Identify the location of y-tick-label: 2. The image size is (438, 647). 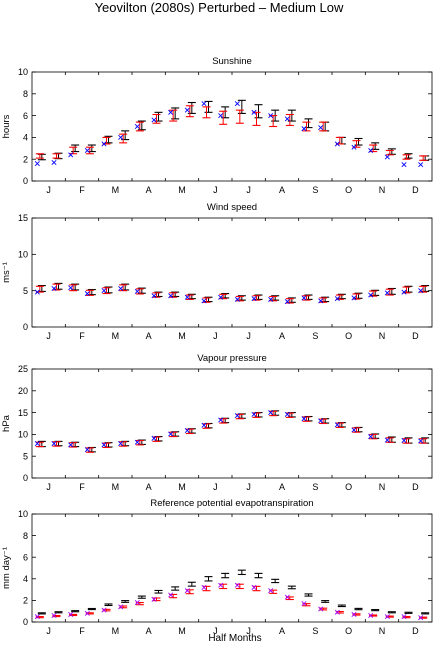
(25, 601).